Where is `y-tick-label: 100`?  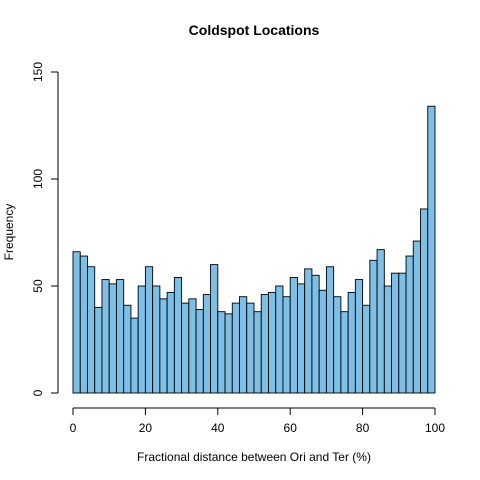 y-tick-label: 100 is located at coordinates (38, 179).